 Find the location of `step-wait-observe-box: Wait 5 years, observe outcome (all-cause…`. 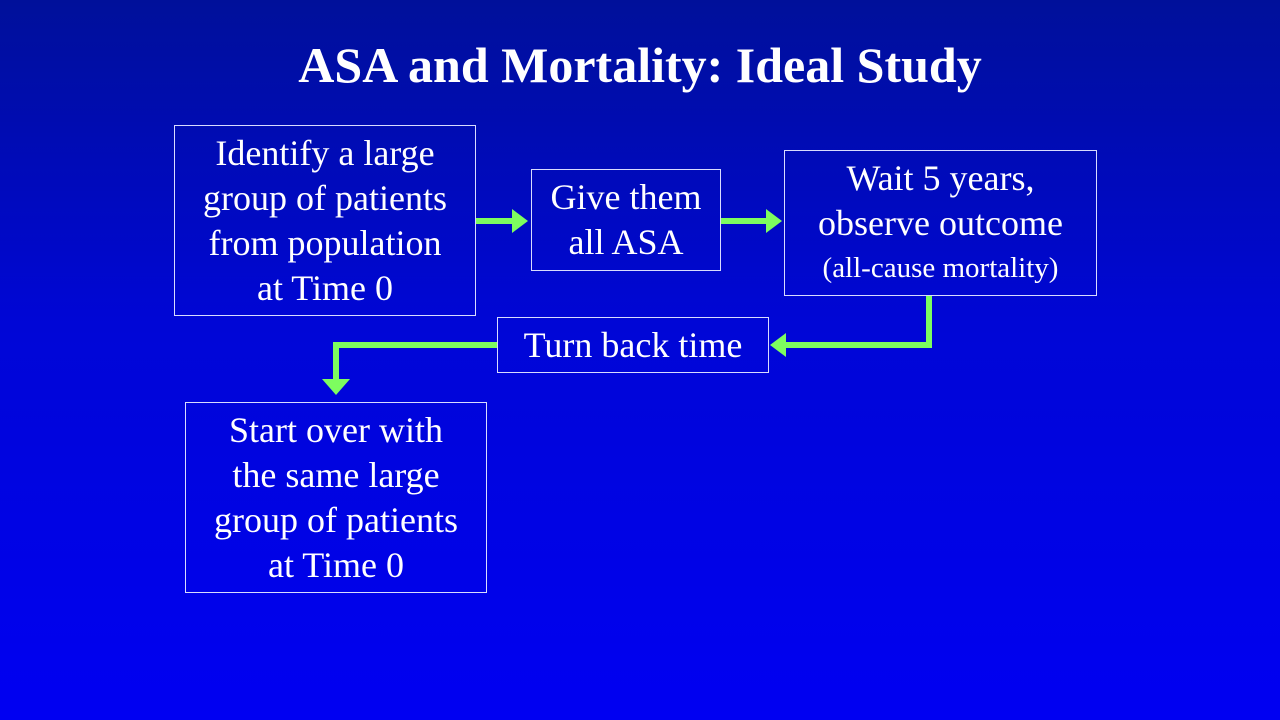

step-wait-observe-box: Wait 5 years, observe outcome (all-cause… is located at coordinates (940, 223).